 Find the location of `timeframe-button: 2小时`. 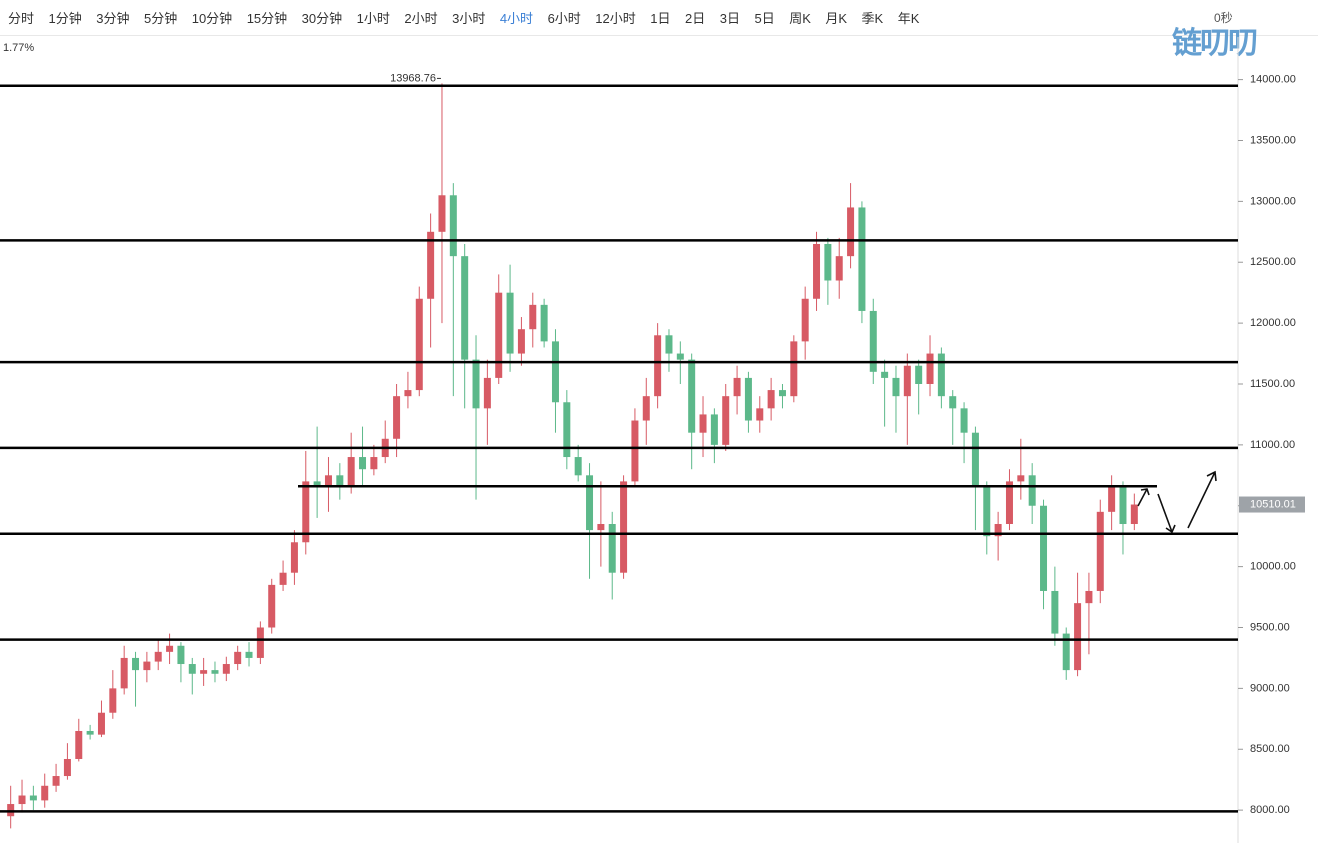

timeframe-button: 2小时 is located at coordinates (421, 18).